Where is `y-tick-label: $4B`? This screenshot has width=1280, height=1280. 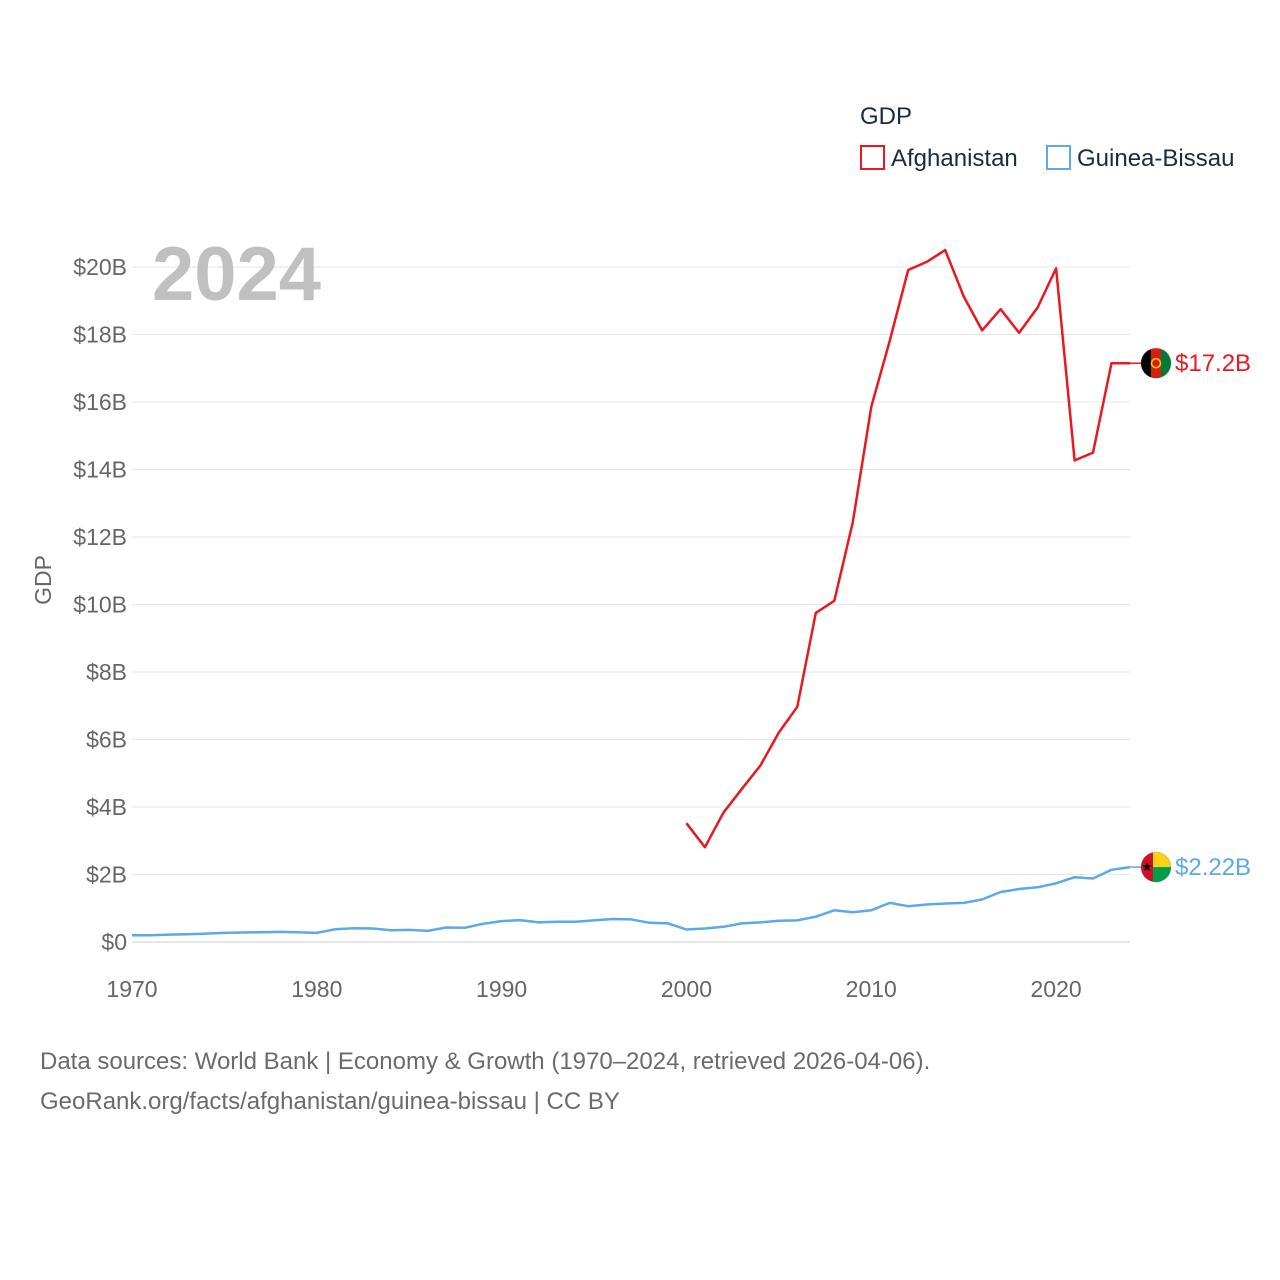
y-tick-label: $4B is located at coordinates (106, 807).